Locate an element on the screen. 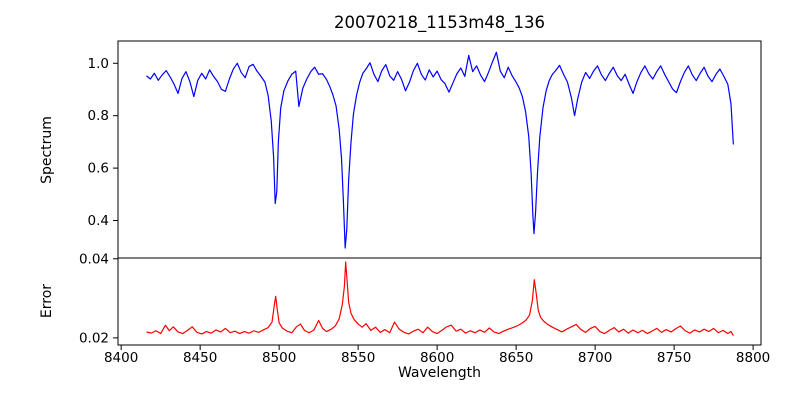  x-tick-label: 8700 is located at coordinates (595, 358).